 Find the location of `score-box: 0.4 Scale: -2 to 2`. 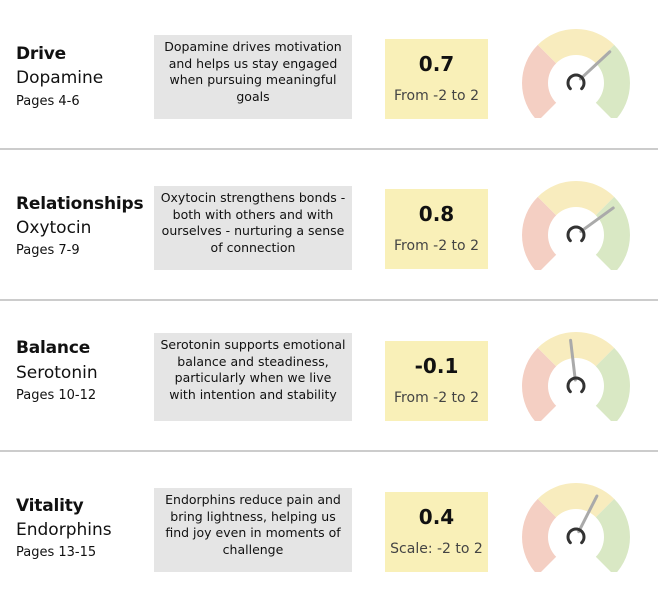

score-box: 0.4 Scale: -2 to 2 is located at coordinates (436, 532).